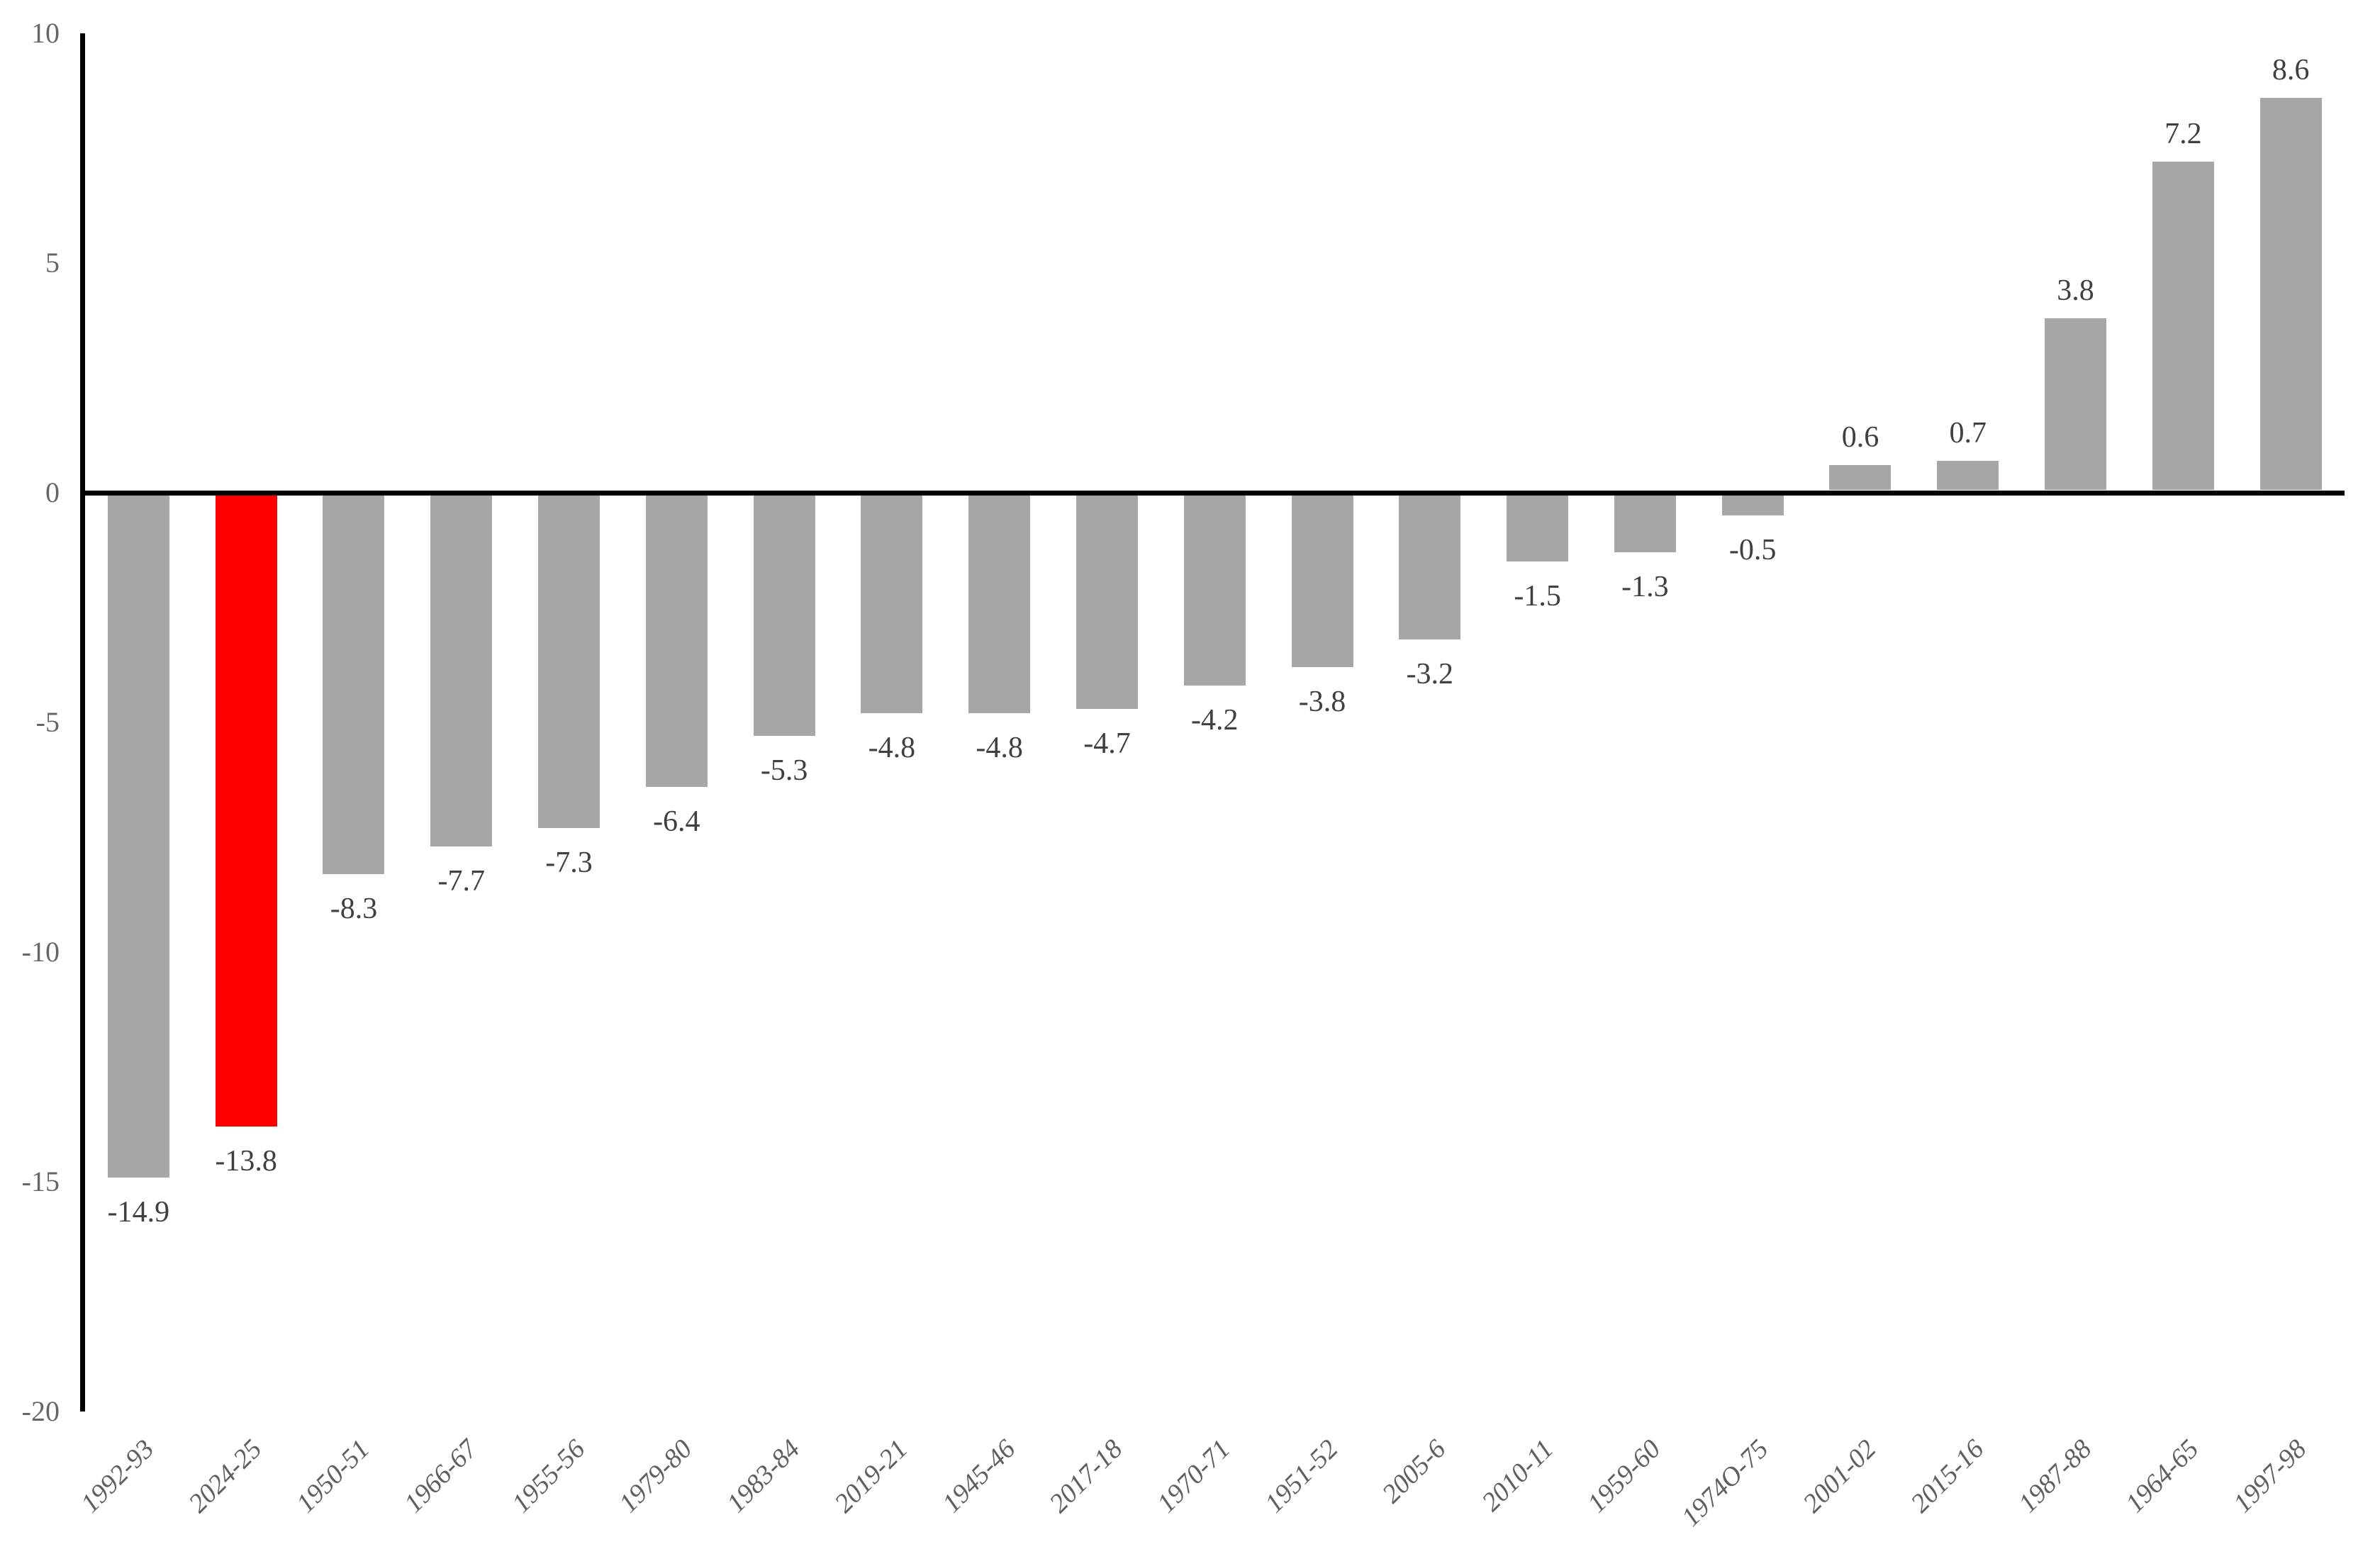 This screenshot has height=1554, width=2380. I want to click on y-axis-tick-label: 5, so click(53, 263).